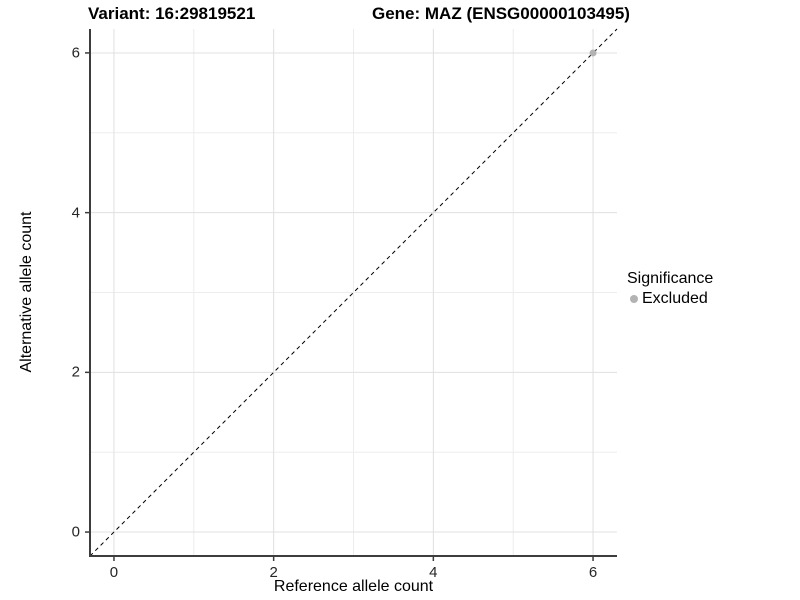 The width and height of the screenshot is (800, 600). Describe the element at coordinates (670, 278) in the screenshot. I see `legend-title: Significance` at that location.